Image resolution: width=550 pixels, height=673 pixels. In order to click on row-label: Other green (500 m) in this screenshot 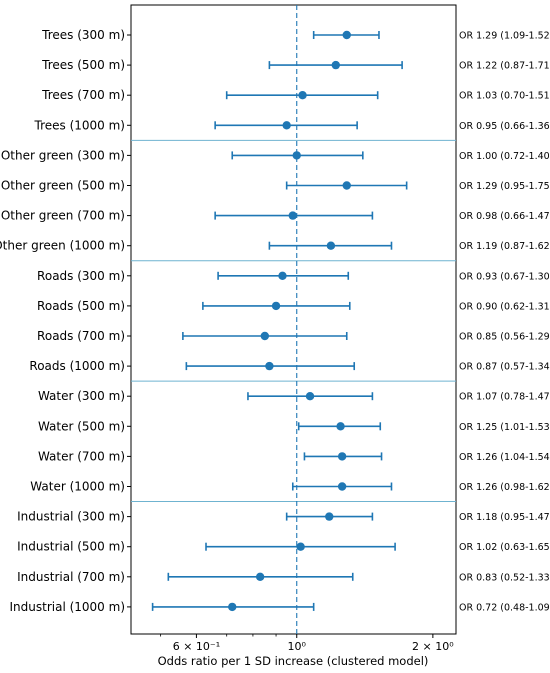, I will do `click(63, 186)`.